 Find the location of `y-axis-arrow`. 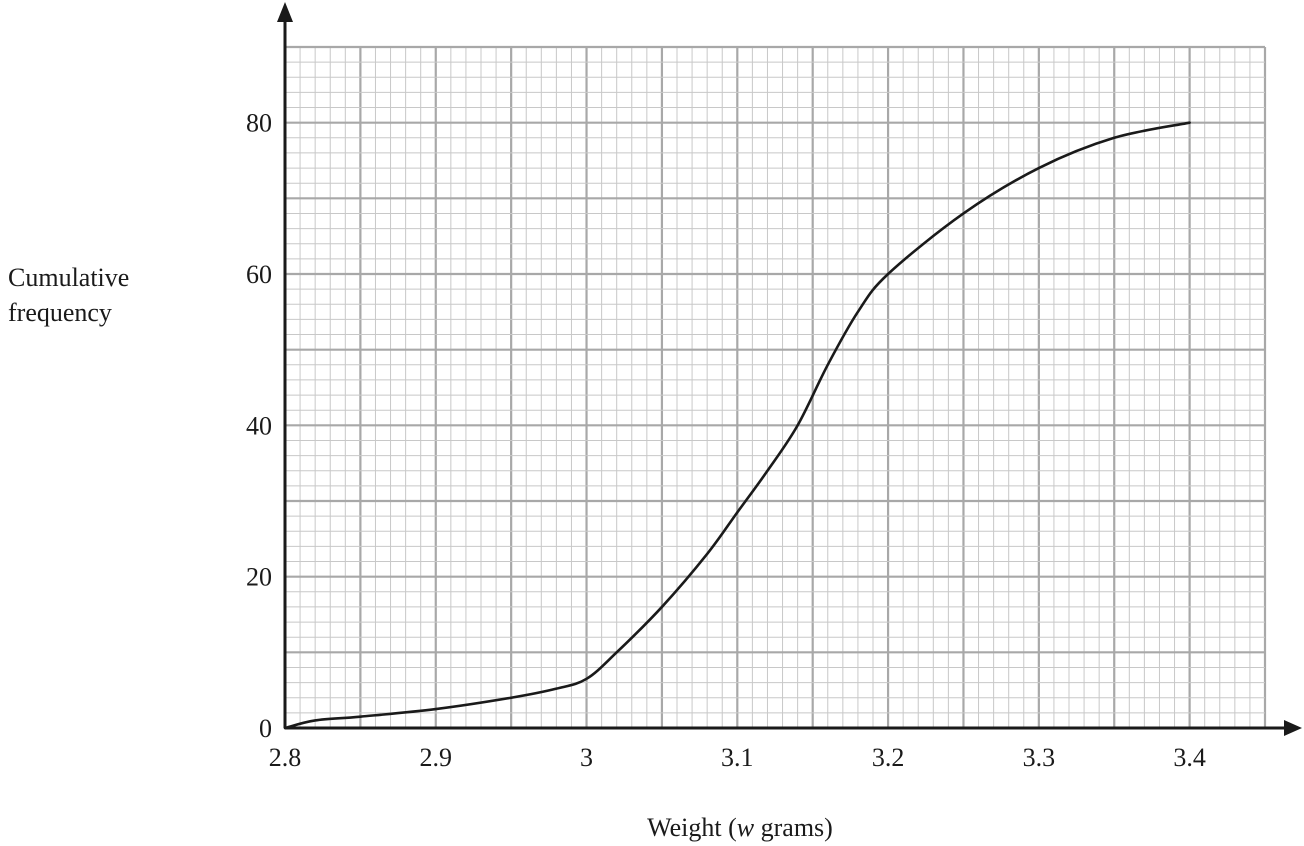

y-axis-arrow is located at coordinates (285, 12).